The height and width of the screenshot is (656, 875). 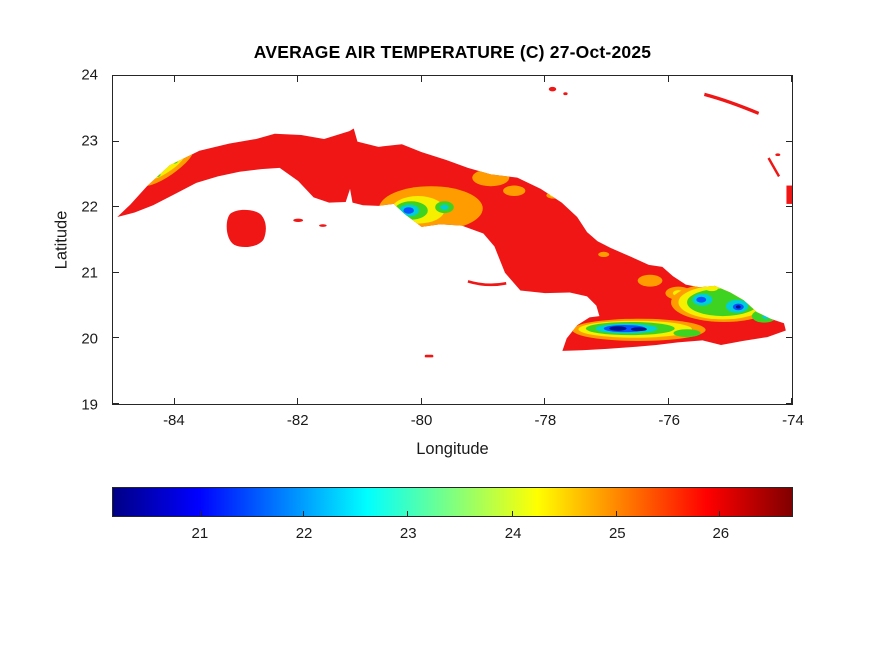 What do you see at coordinates (554, 195) in the screenshot?
I see `central-hills-warm-spots` at bounding box center [554, 195].